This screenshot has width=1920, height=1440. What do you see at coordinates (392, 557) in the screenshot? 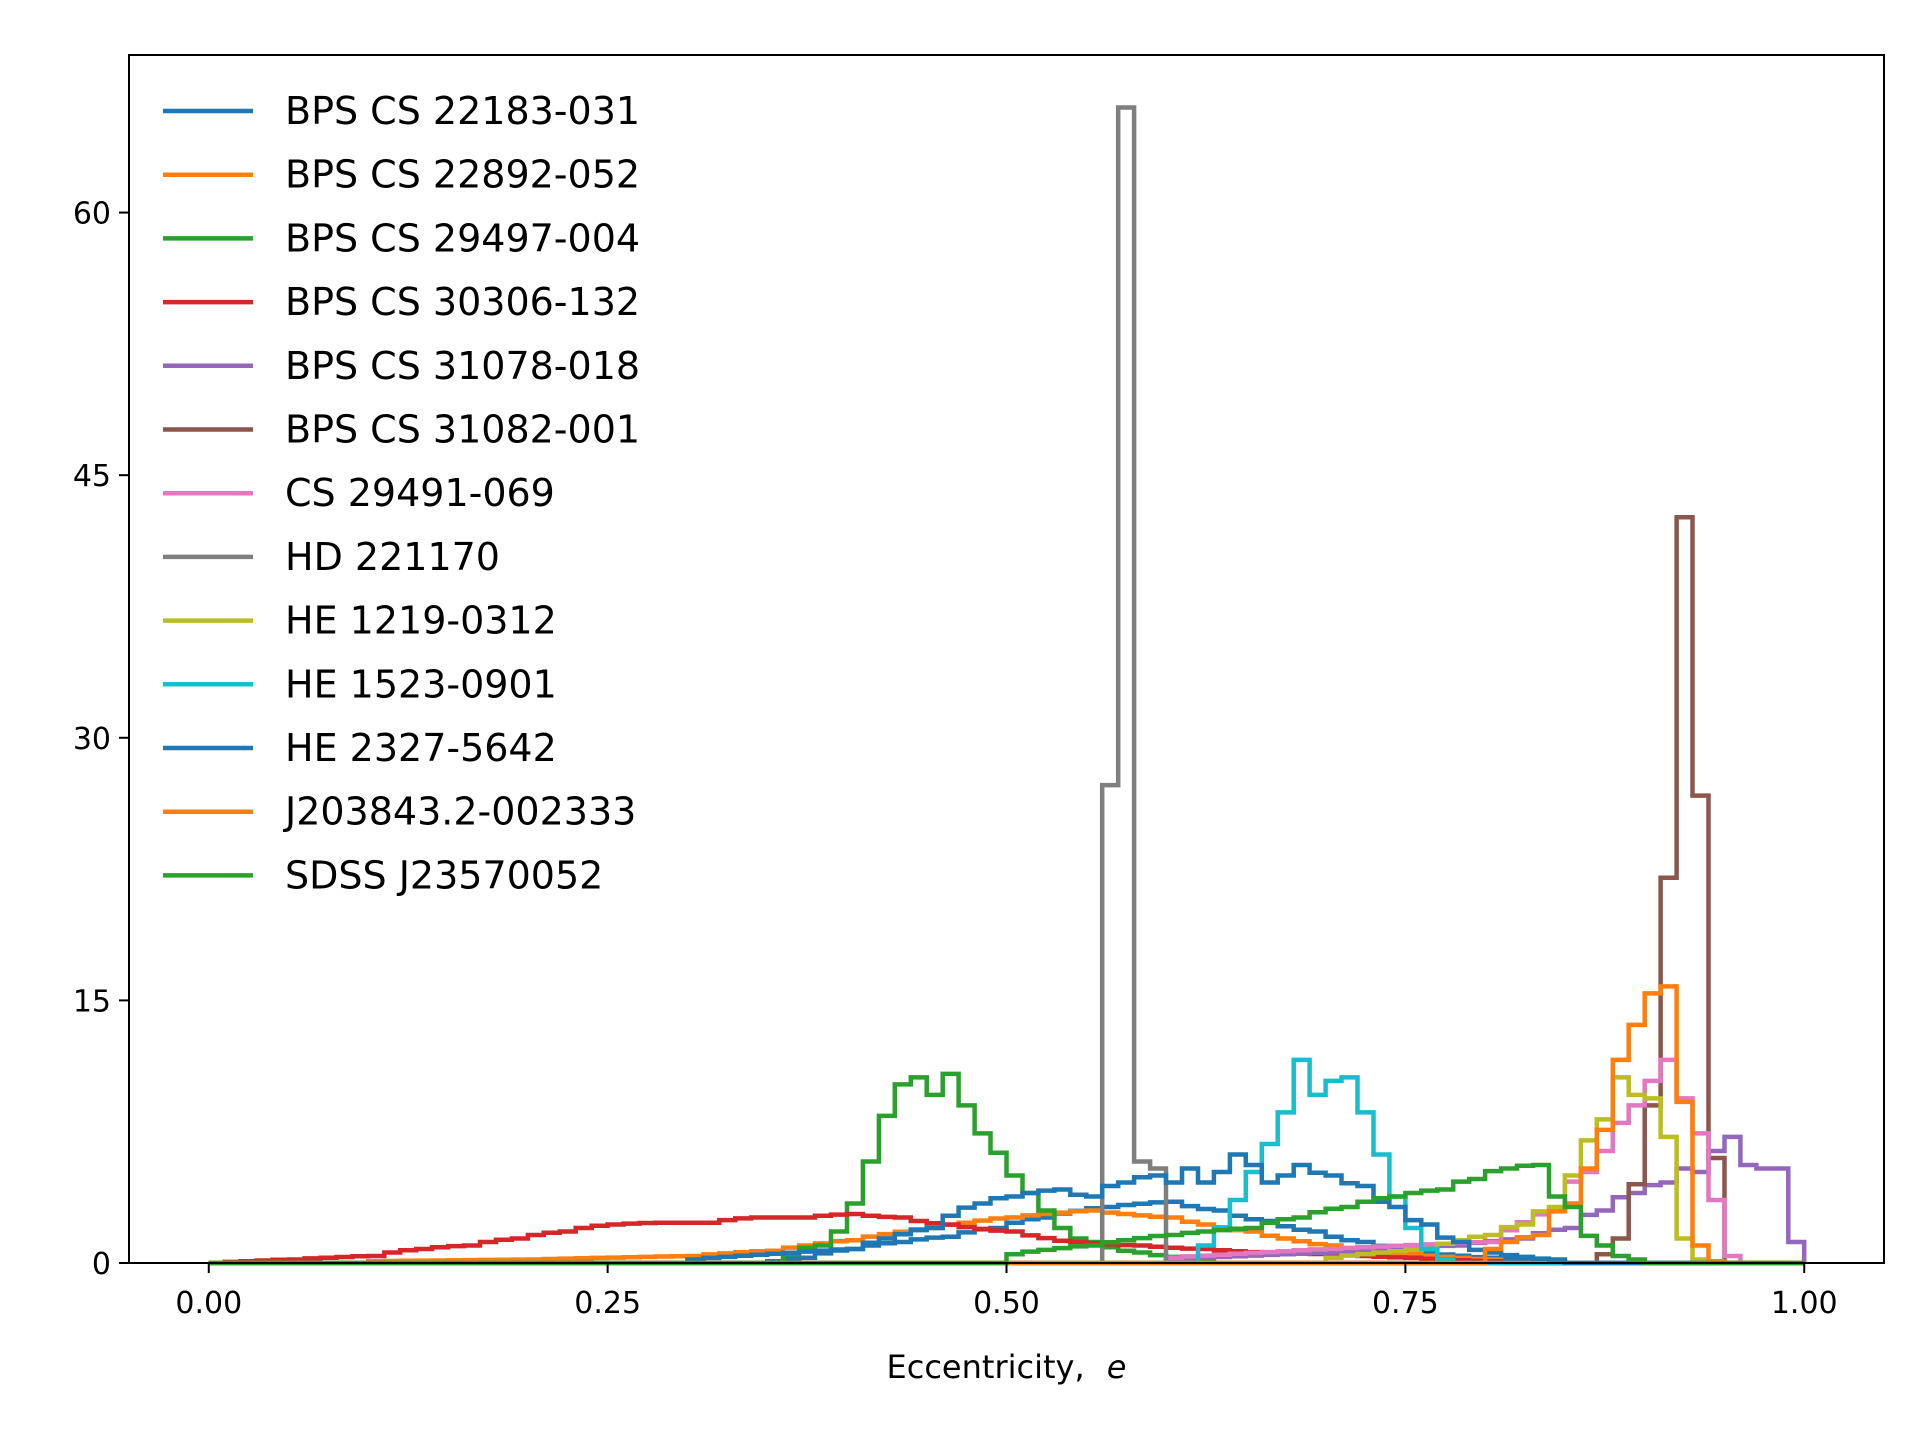
I see `legend-entry-label: HD 221170` at bounding box center [392, 557].